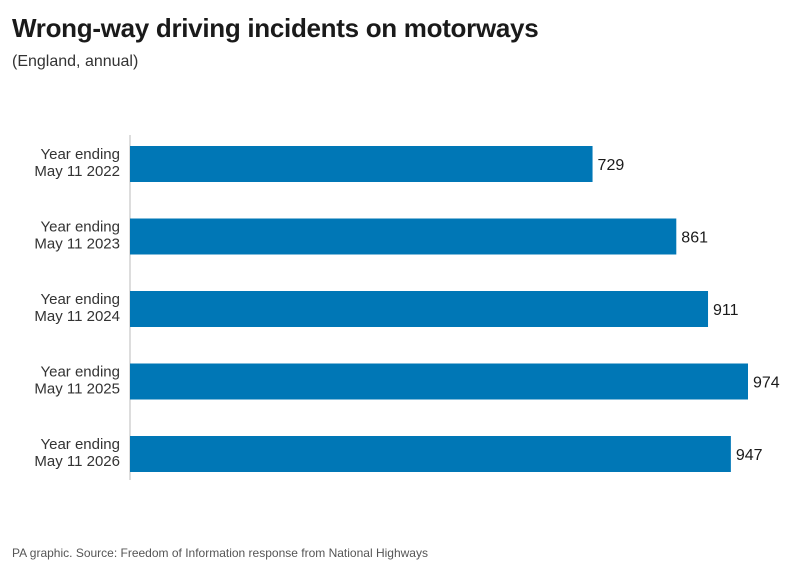 Image resolution: width=795 pixels, height=575 pixels. What do you see at coordinates (77, 244) in the screenshot?
I see `category-label-line: May 11 2023` at bounding box center [77, 244].